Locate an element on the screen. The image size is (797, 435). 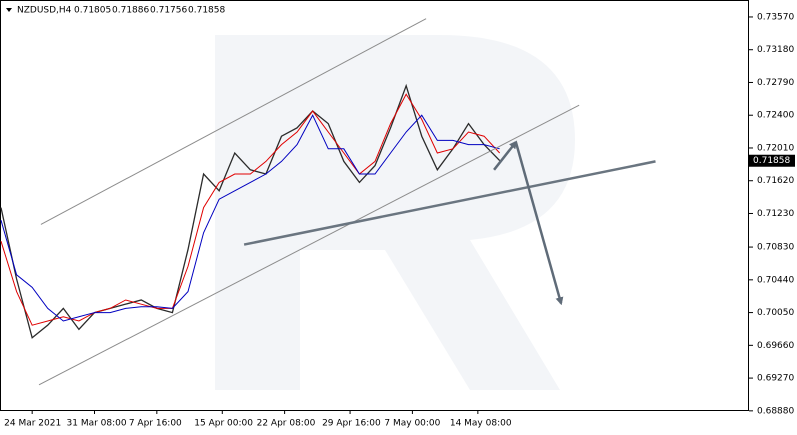
y-tick-label: 0.69660 is located at coordinates (775, 346).